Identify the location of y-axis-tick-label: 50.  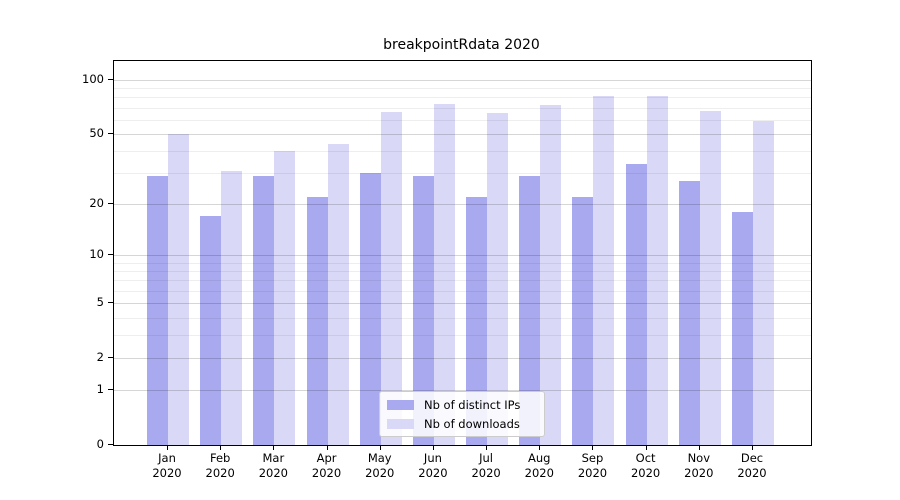
(96, 132).